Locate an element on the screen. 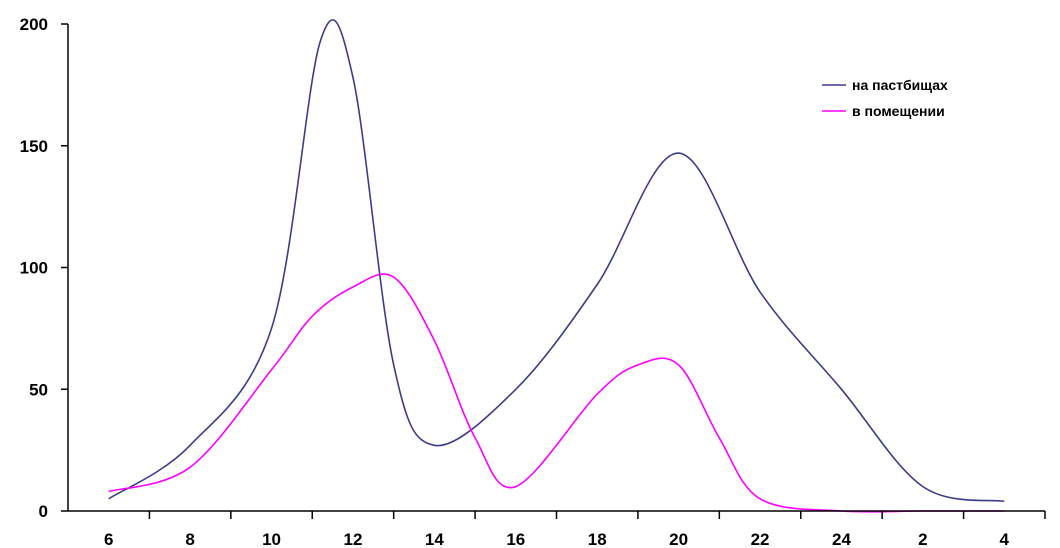 The height and width of the screenshot is (548, 1060). x-tick-label: 12 is located at coordinates (352, 539).